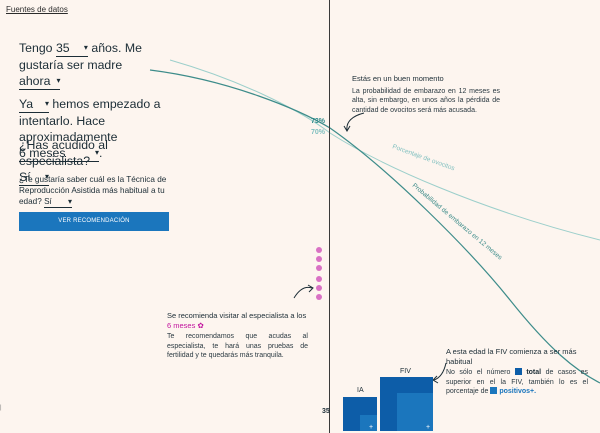 The height and width of the screenshot is (433, 600). Describe the element at coordinates (319, 297) in the screenshot. I see `month-dot-current` at that location.